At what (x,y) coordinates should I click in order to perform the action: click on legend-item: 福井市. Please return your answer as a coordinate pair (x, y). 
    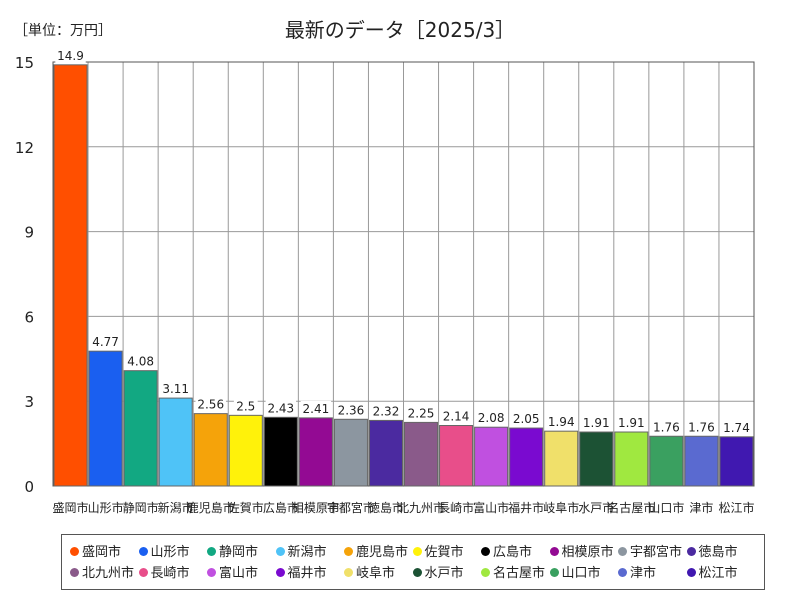
    Looking at the image, I should click on (301, 571).